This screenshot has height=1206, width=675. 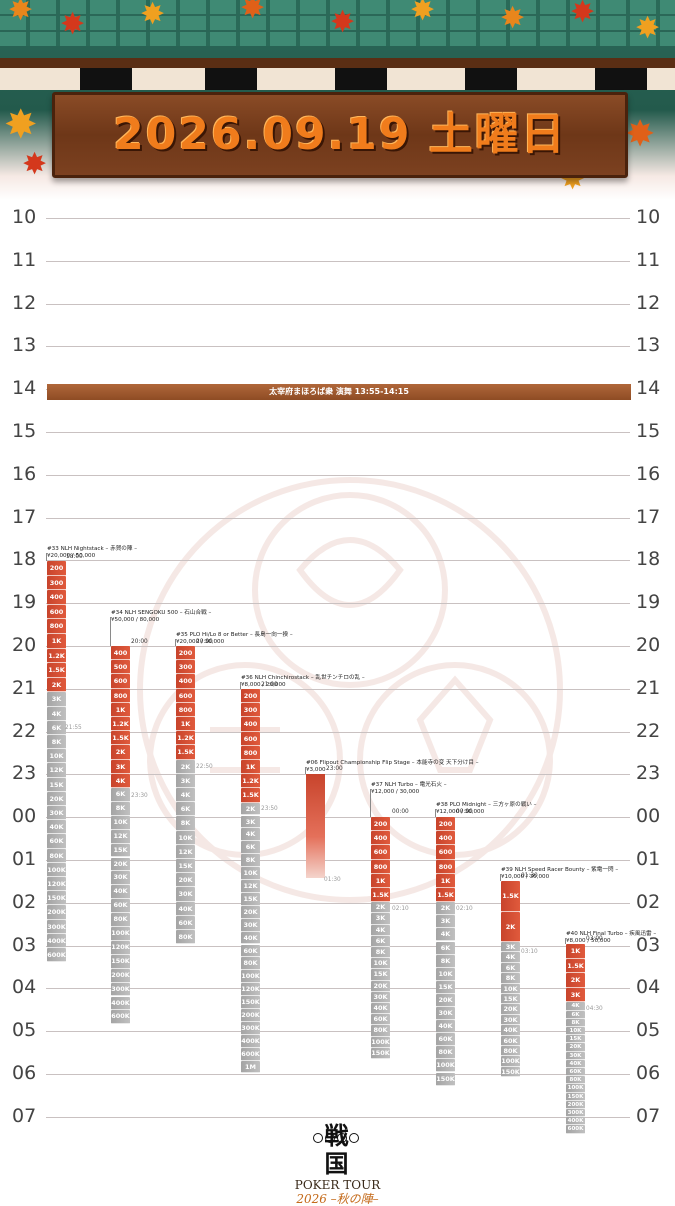 What do you see at coordinates (92, 549) in the screenshot?
I see `event-title: #33 NLH Nightstack – 赤賀の陣 –` at bounding box center [92, 549].